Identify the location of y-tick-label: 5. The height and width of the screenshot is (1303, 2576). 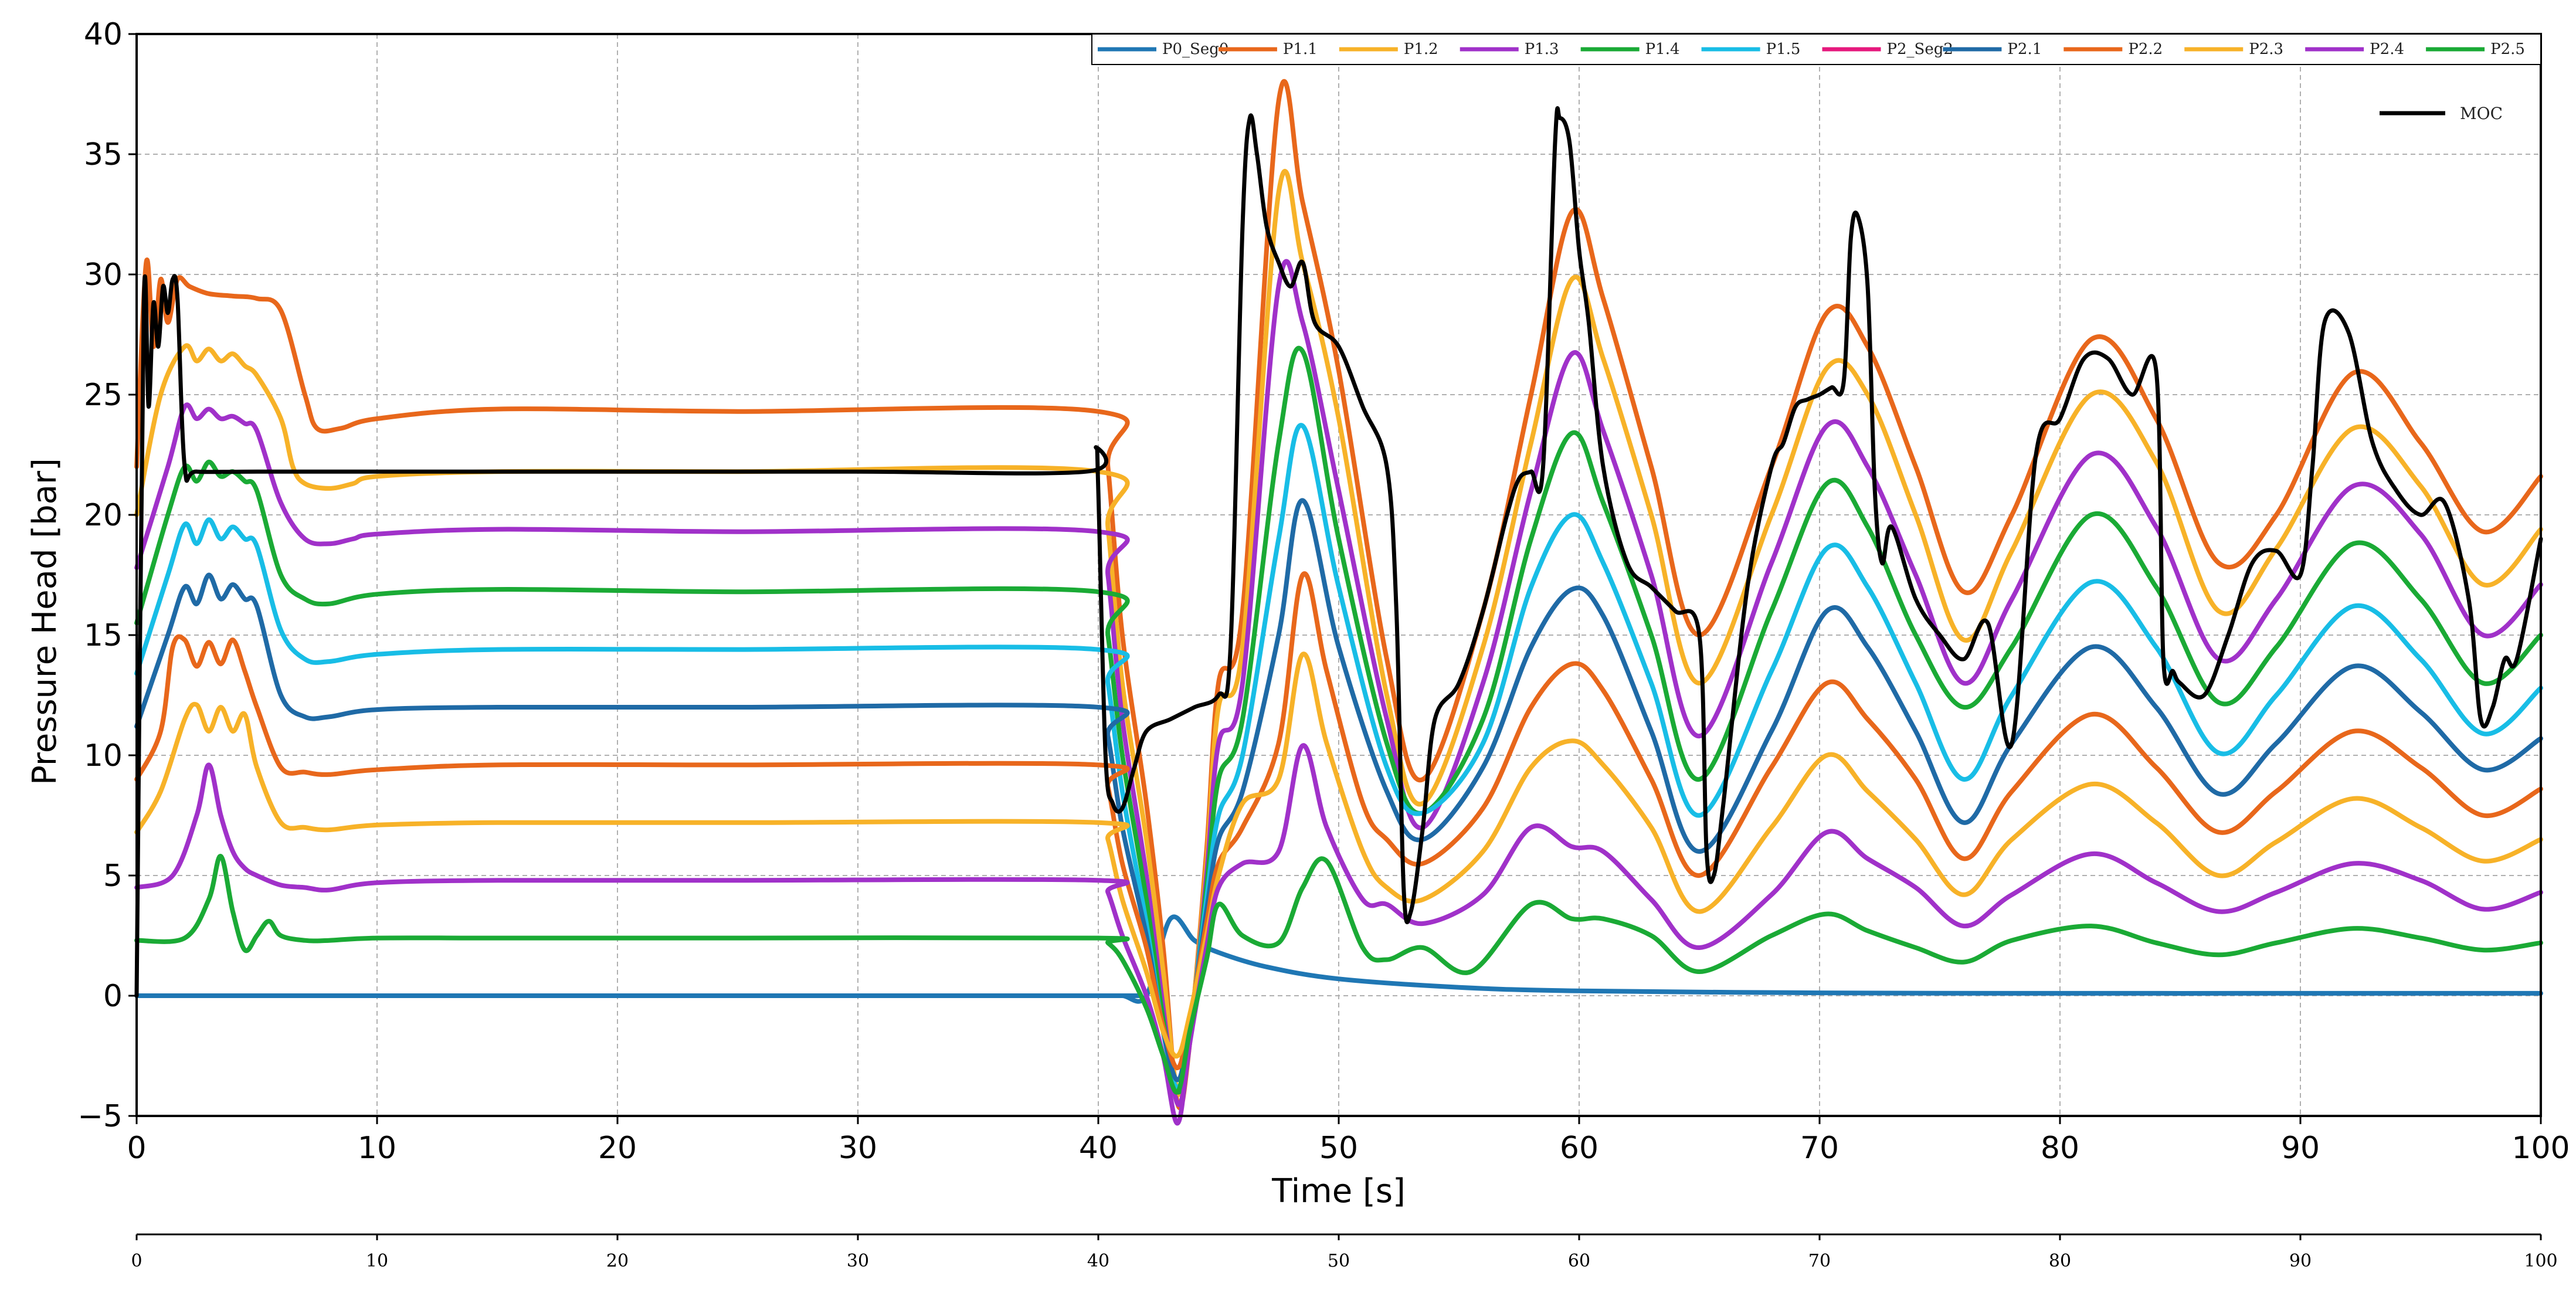
(113, 876).